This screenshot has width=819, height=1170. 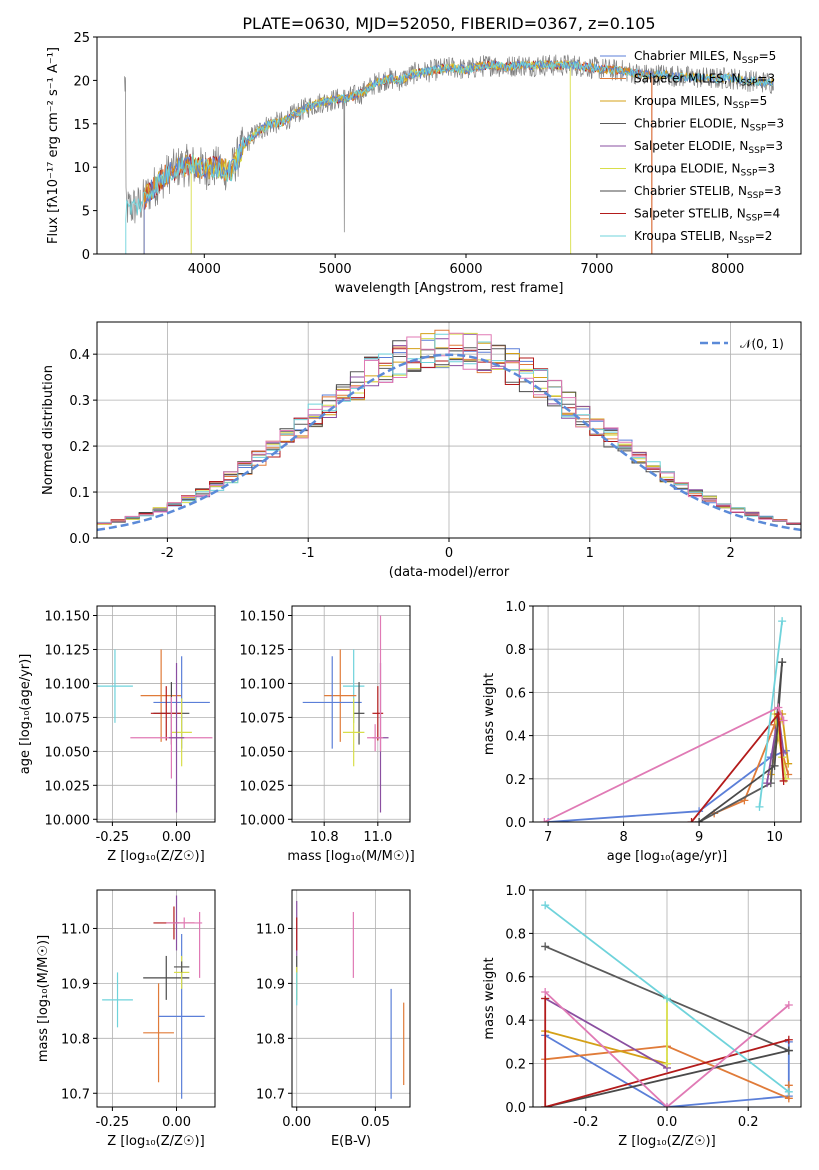 I want to click on x-tick-label: 4000, so click(x=204, y=269).